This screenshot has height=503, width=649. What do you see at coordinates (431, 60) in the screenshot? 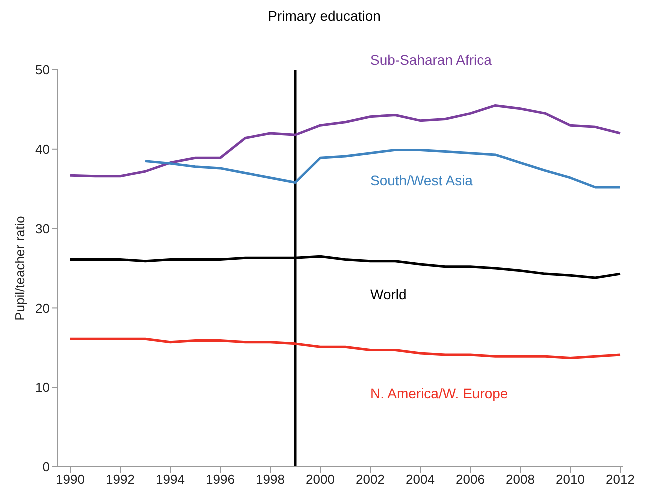
I see `text: Sub-Saharan Africa` at bounding box center [431, 60].